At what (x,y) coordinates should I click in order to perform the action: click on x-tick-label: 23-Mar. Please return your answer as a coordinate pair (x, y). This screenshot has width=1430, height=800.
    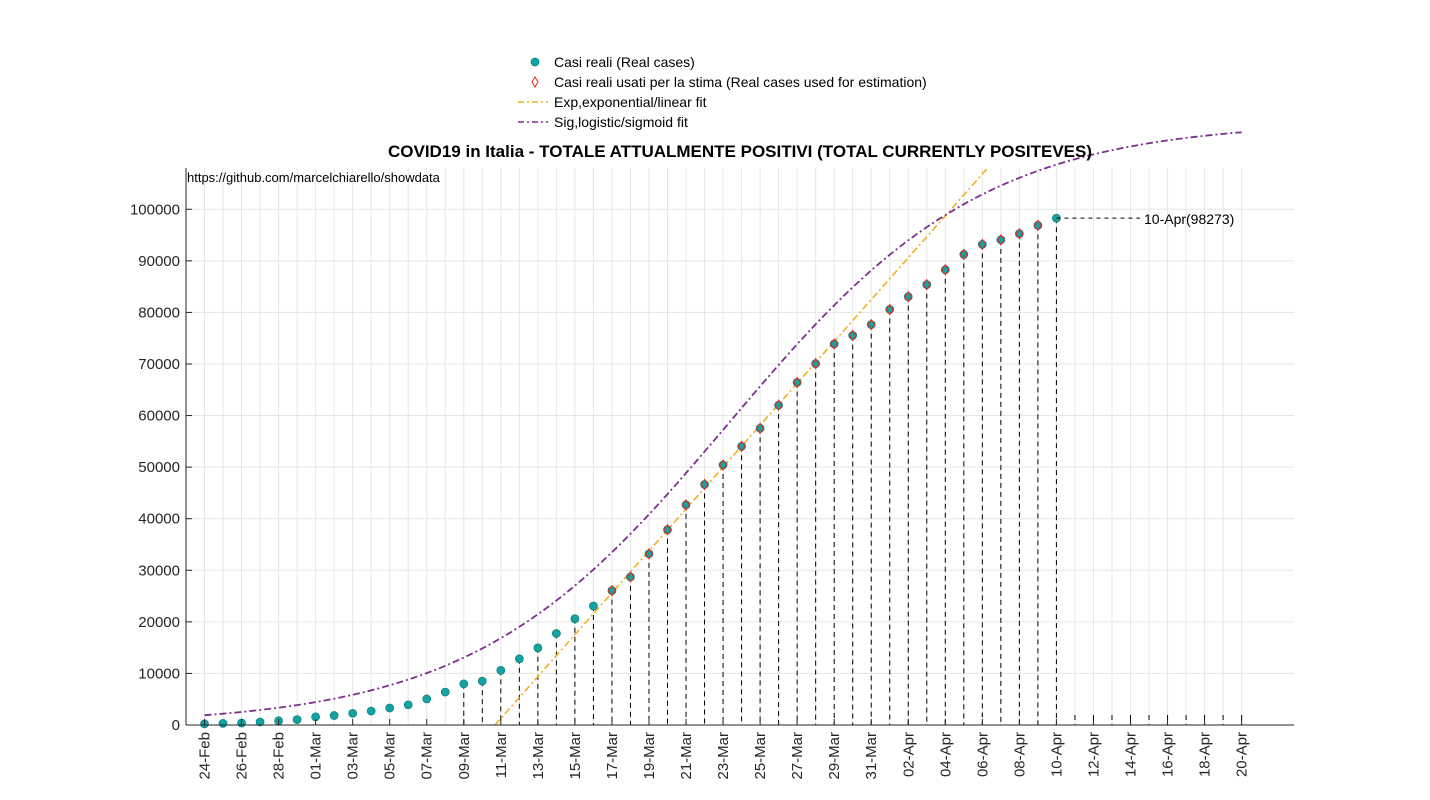
    Looking at the image, I should click on (723, 756).